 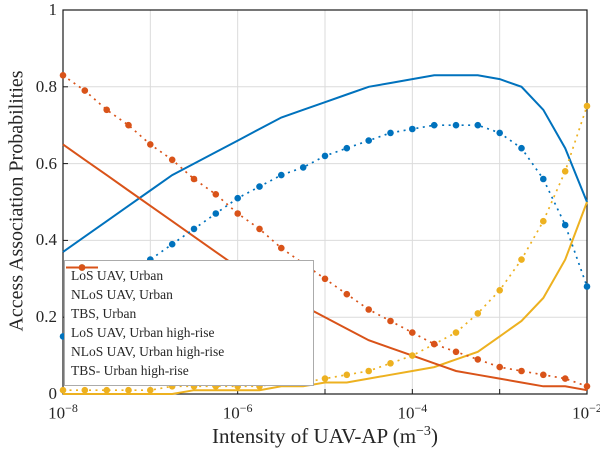 I want to click on legend-item: LoS UAV, Urban, so click(x=187, y=275).